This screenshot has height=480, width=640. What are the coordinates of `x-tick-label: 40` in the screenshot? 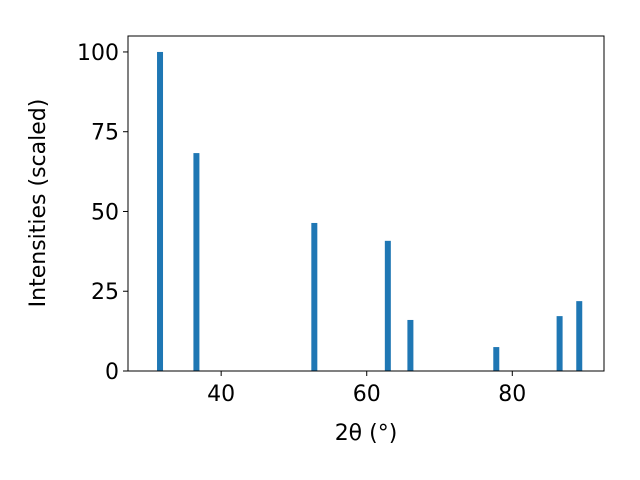 It's located at (221, 394).